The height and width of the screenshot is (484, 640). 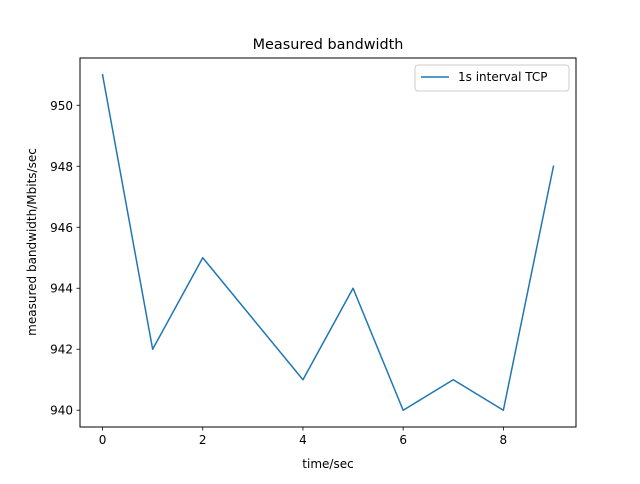 What do you see at coordinates (503, 77) in the screenshot?
I see `legend-label: 1s interval TCP` at bounding box center [503, 77].